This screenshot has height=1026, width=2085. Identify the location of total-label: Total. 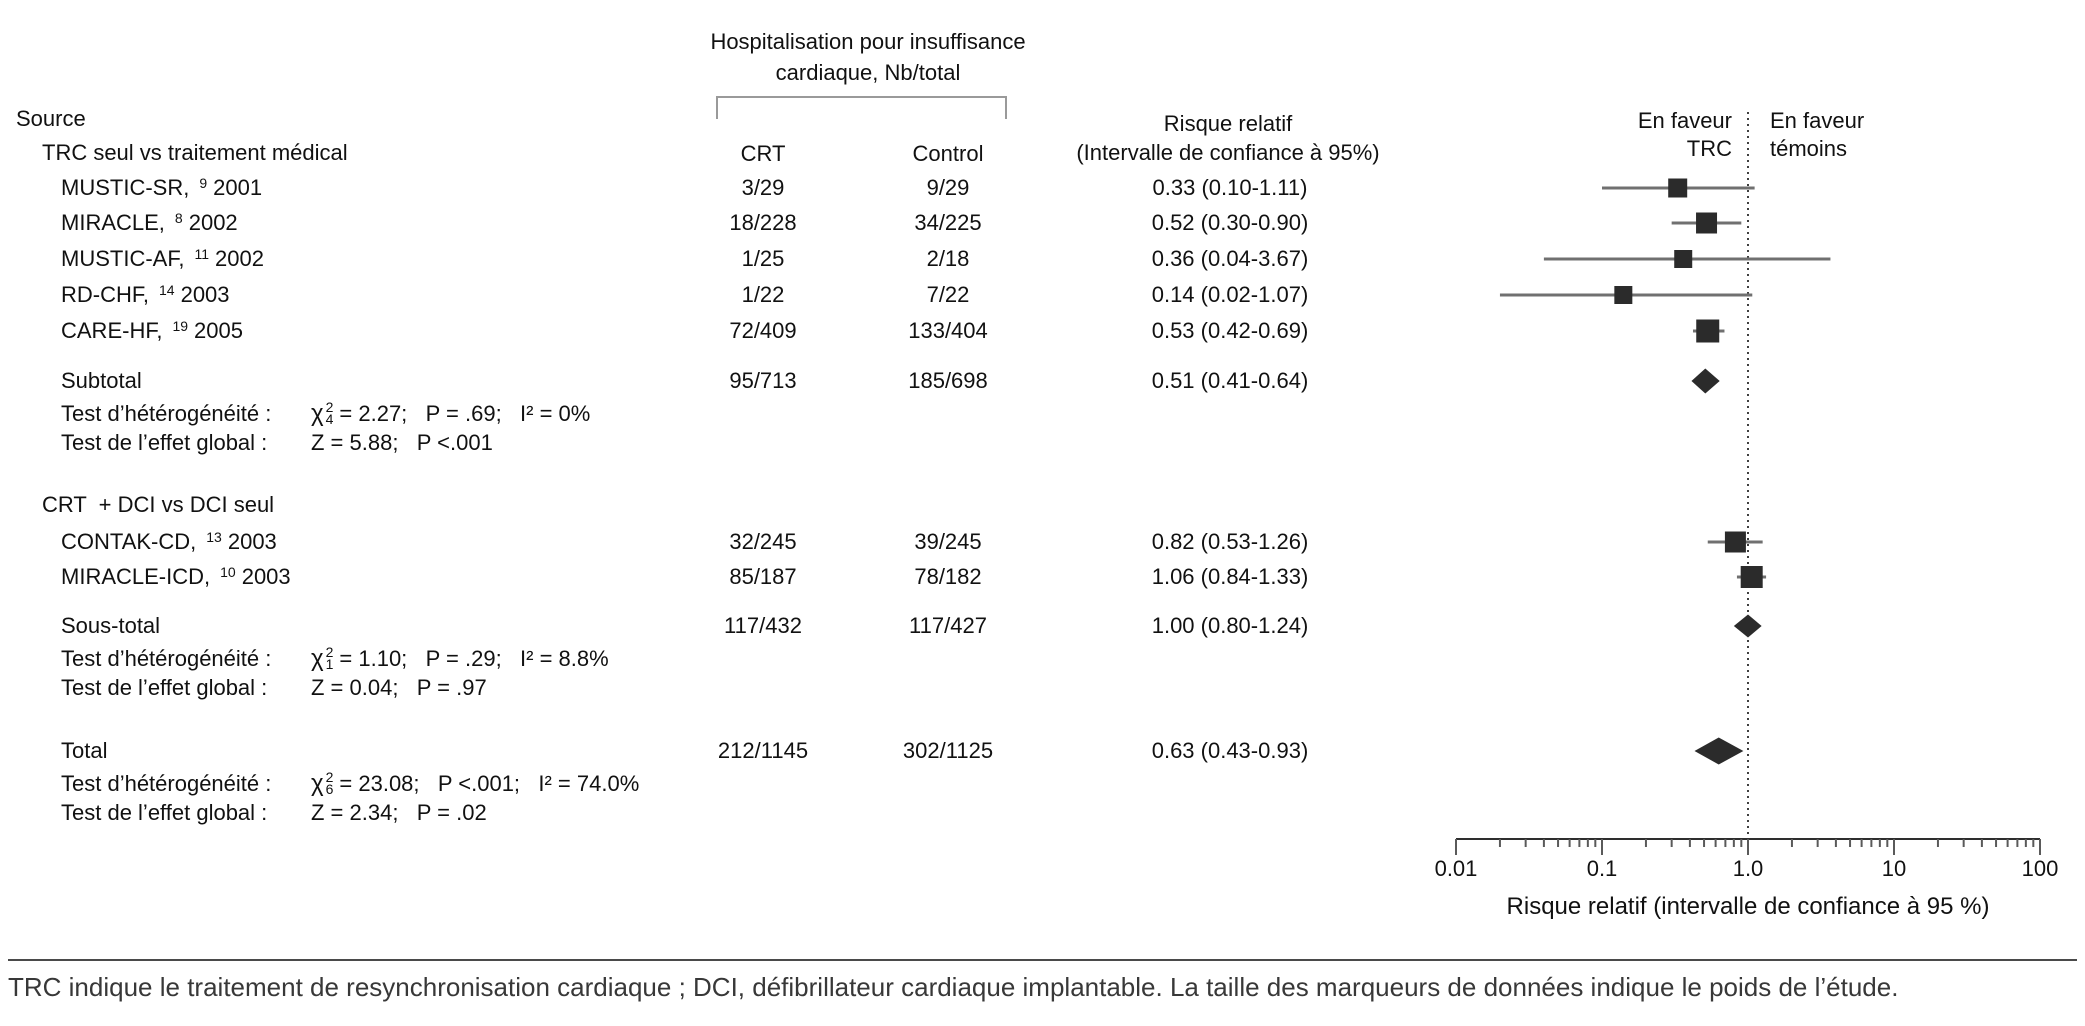
(84, 750).